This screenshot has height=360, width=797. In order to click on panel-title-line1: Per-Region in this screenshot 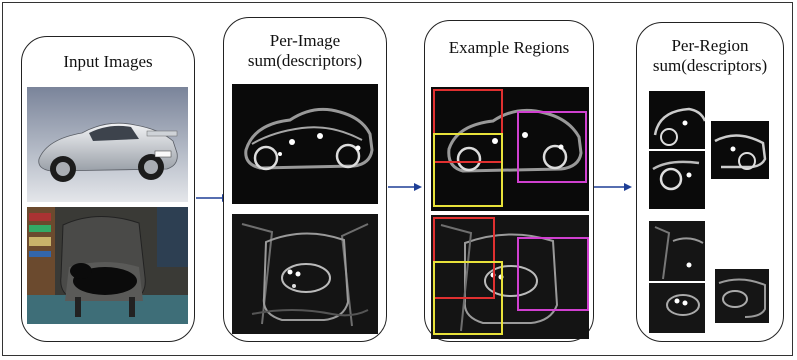, I will do `click(710, 45)`.